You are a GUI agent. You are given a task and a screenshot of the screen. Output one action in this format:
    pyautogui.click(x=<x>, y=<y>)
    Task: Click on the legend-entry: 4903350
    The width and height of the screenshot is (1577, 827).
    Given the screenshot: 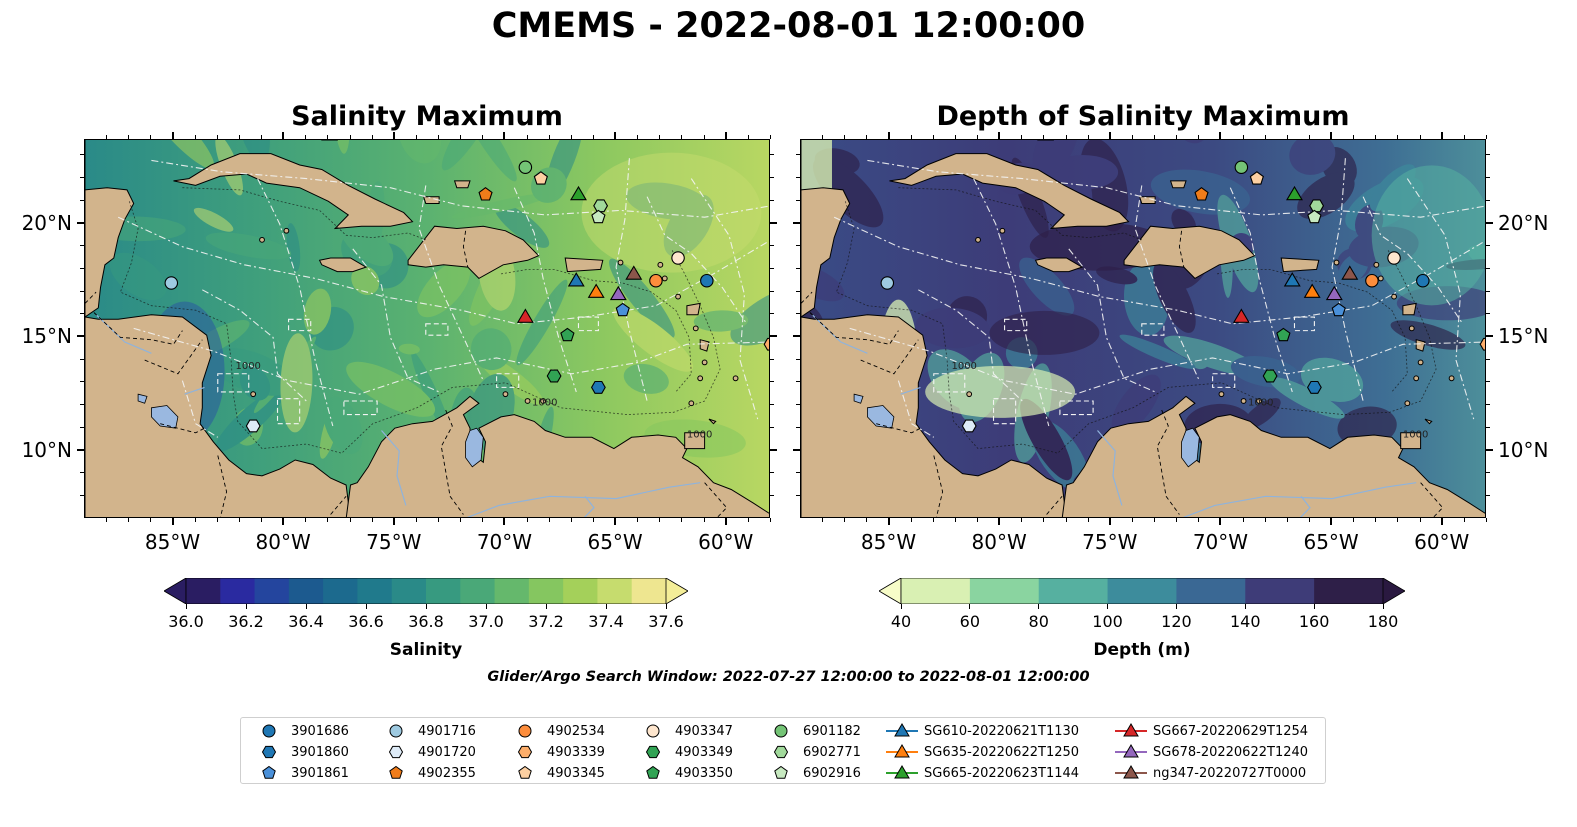 What is the action you would take?
    pyautogui.click(x=685, y=773)
    